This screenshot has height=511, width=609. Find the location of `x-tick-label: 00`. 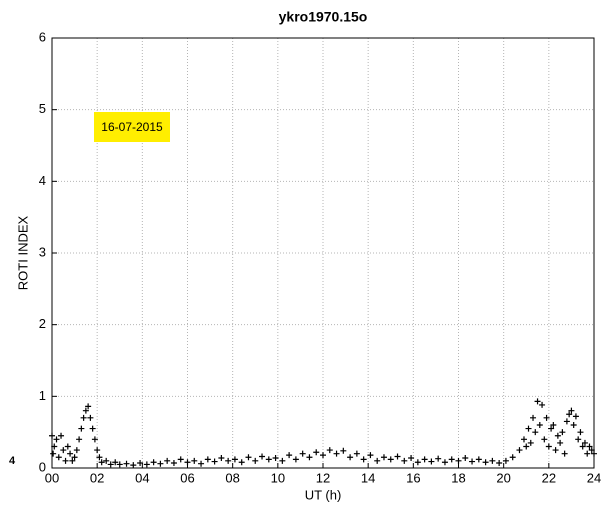

x-tick-label: 00 is located at coordinates (52, 477).